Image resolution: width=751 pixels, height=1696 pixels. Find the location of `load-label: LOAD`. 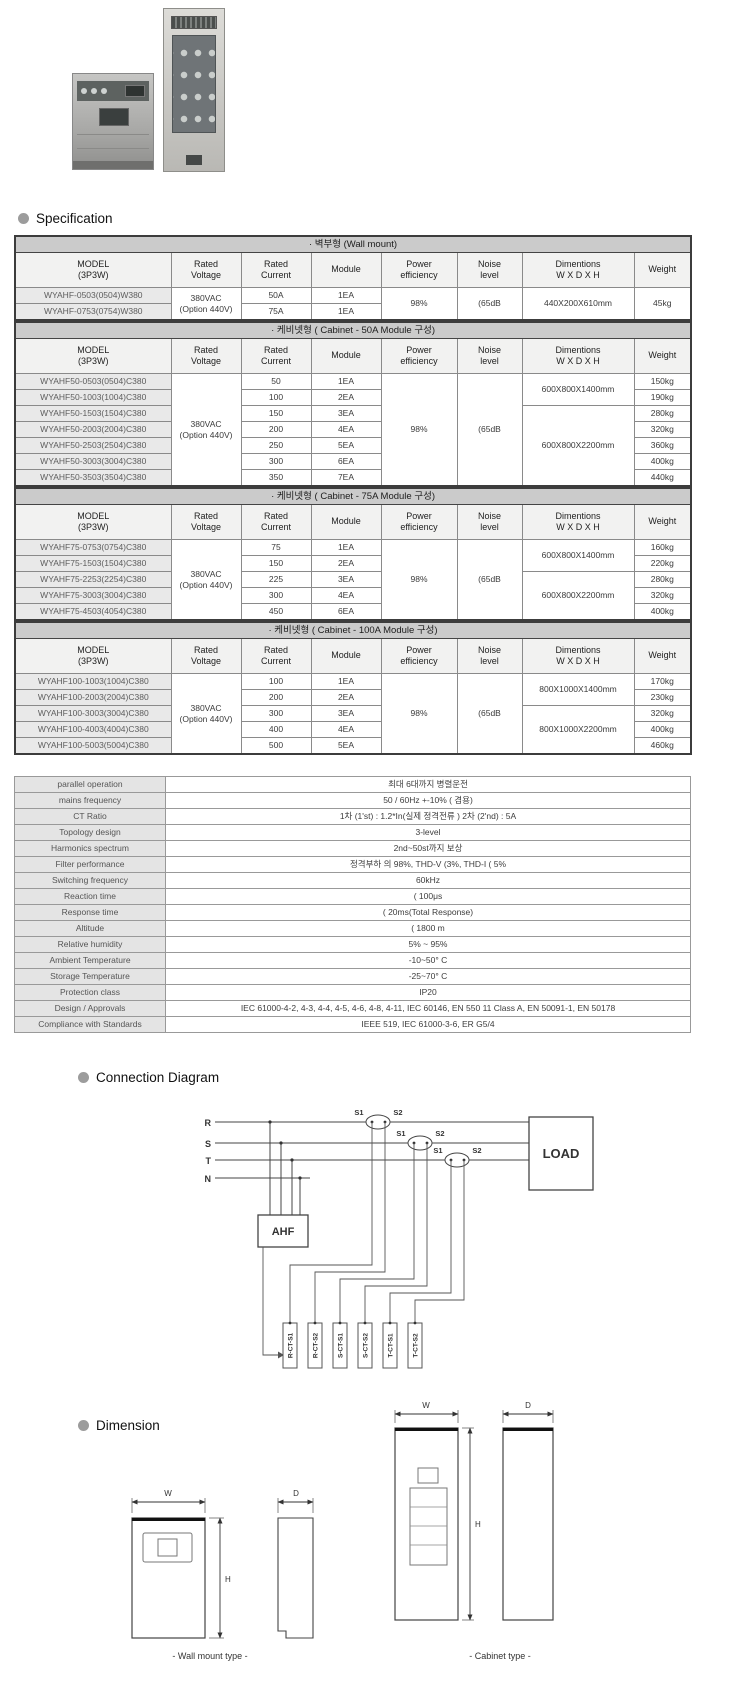

load-label: LOAD is located at coordinates (561, 1153).